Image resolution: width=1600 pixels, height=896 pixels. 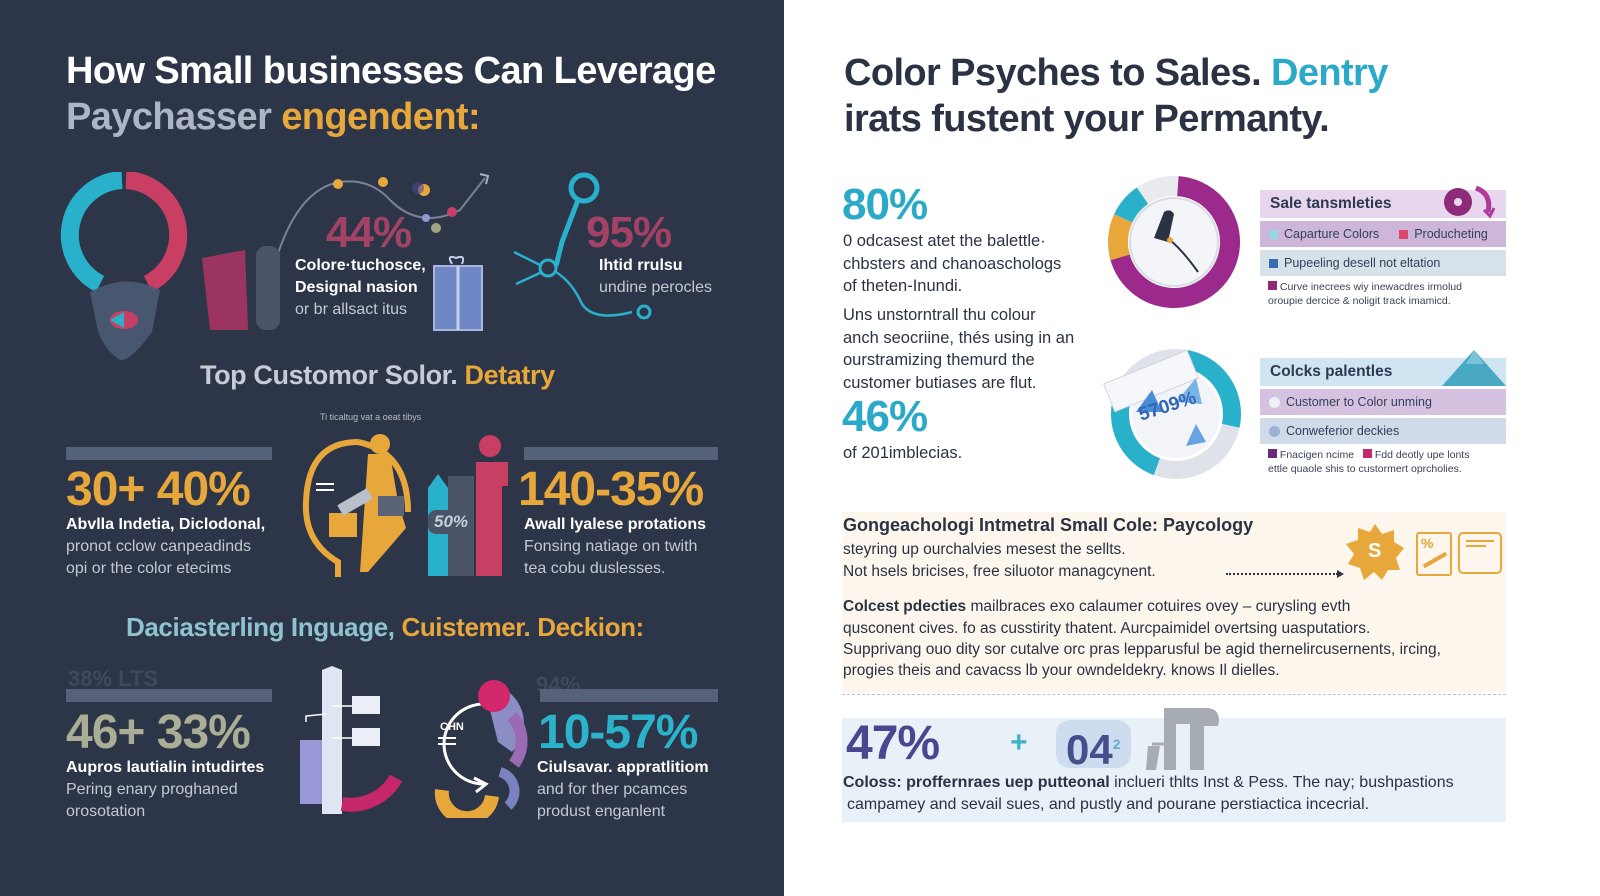 What do you see at coordinates (451, 522) in the screenshot?
I see `section2-center-badge: 50%` at bounding box center [451, 522].